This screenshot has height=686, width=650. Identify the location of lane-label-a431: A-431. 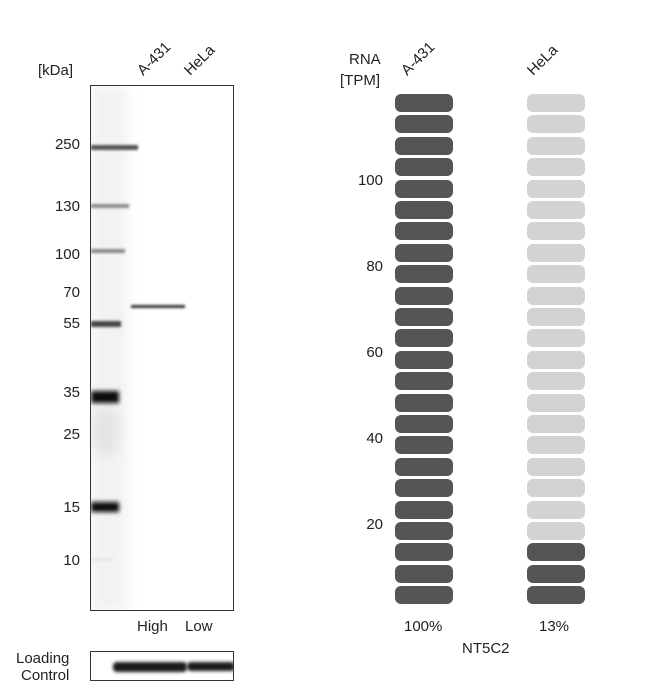
(154, 58).